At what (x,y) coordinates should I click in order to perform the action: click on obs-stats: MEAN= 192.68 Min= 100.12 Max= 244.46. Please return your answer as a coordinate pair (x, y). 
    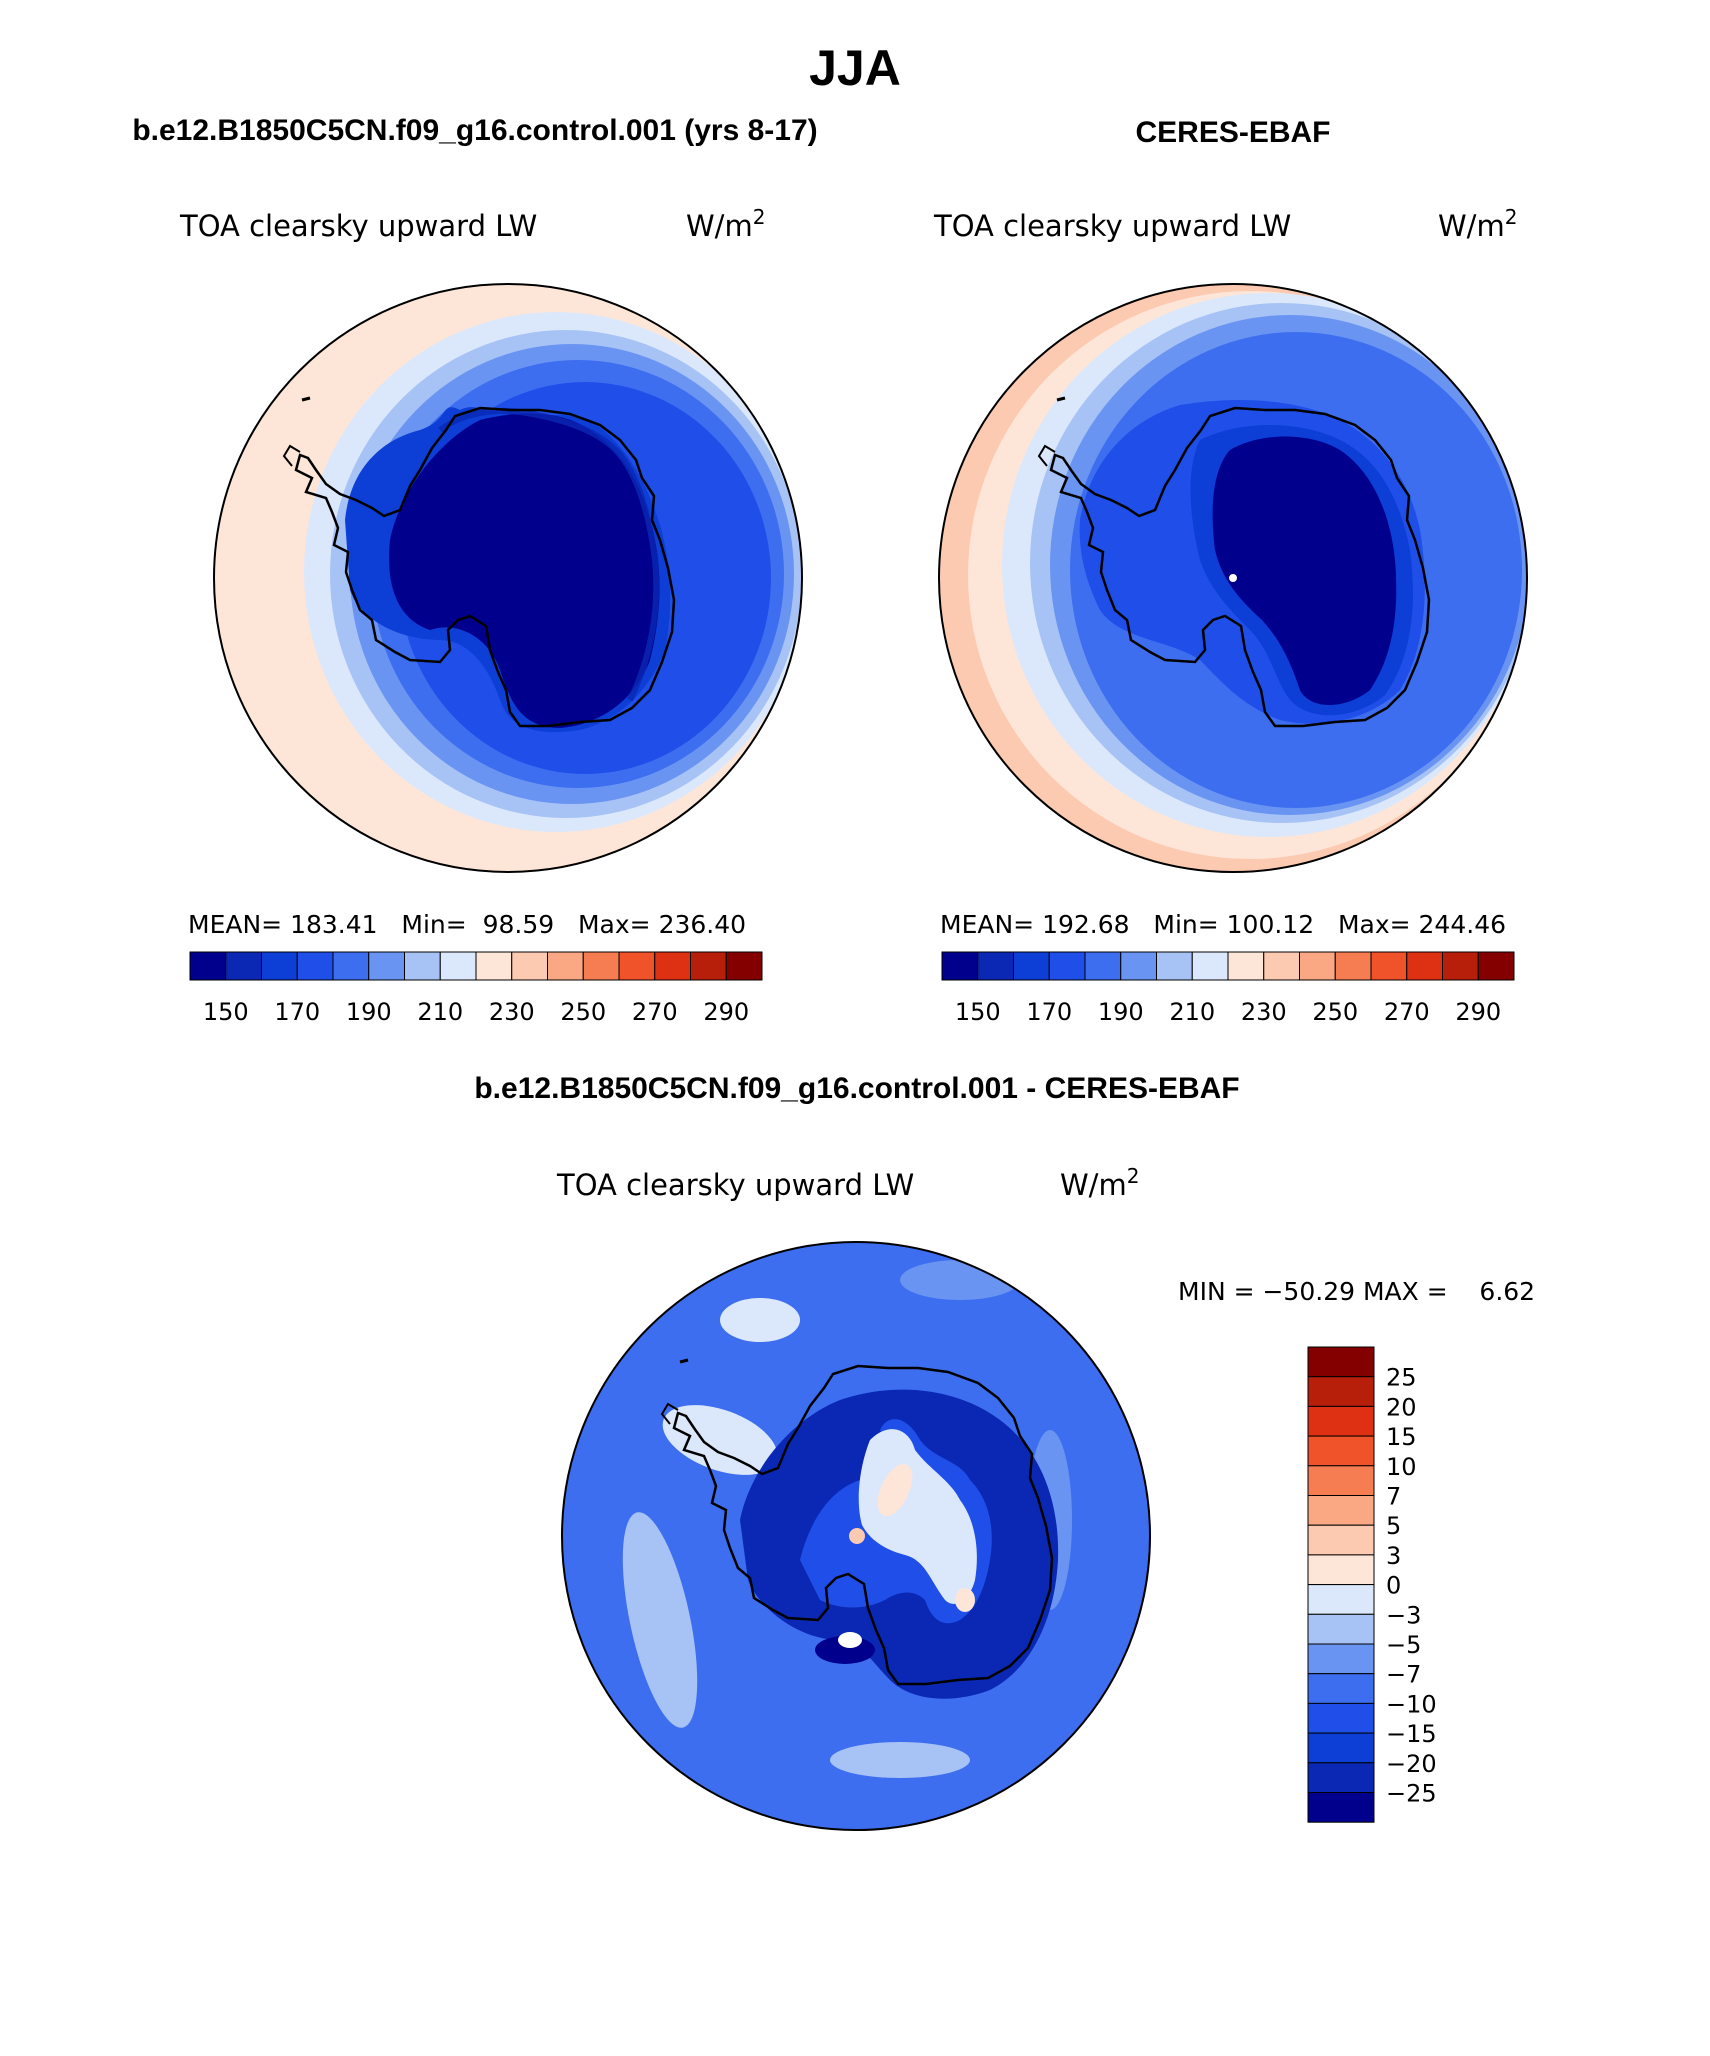
    Looking at the image, I should click on (1223, 924).